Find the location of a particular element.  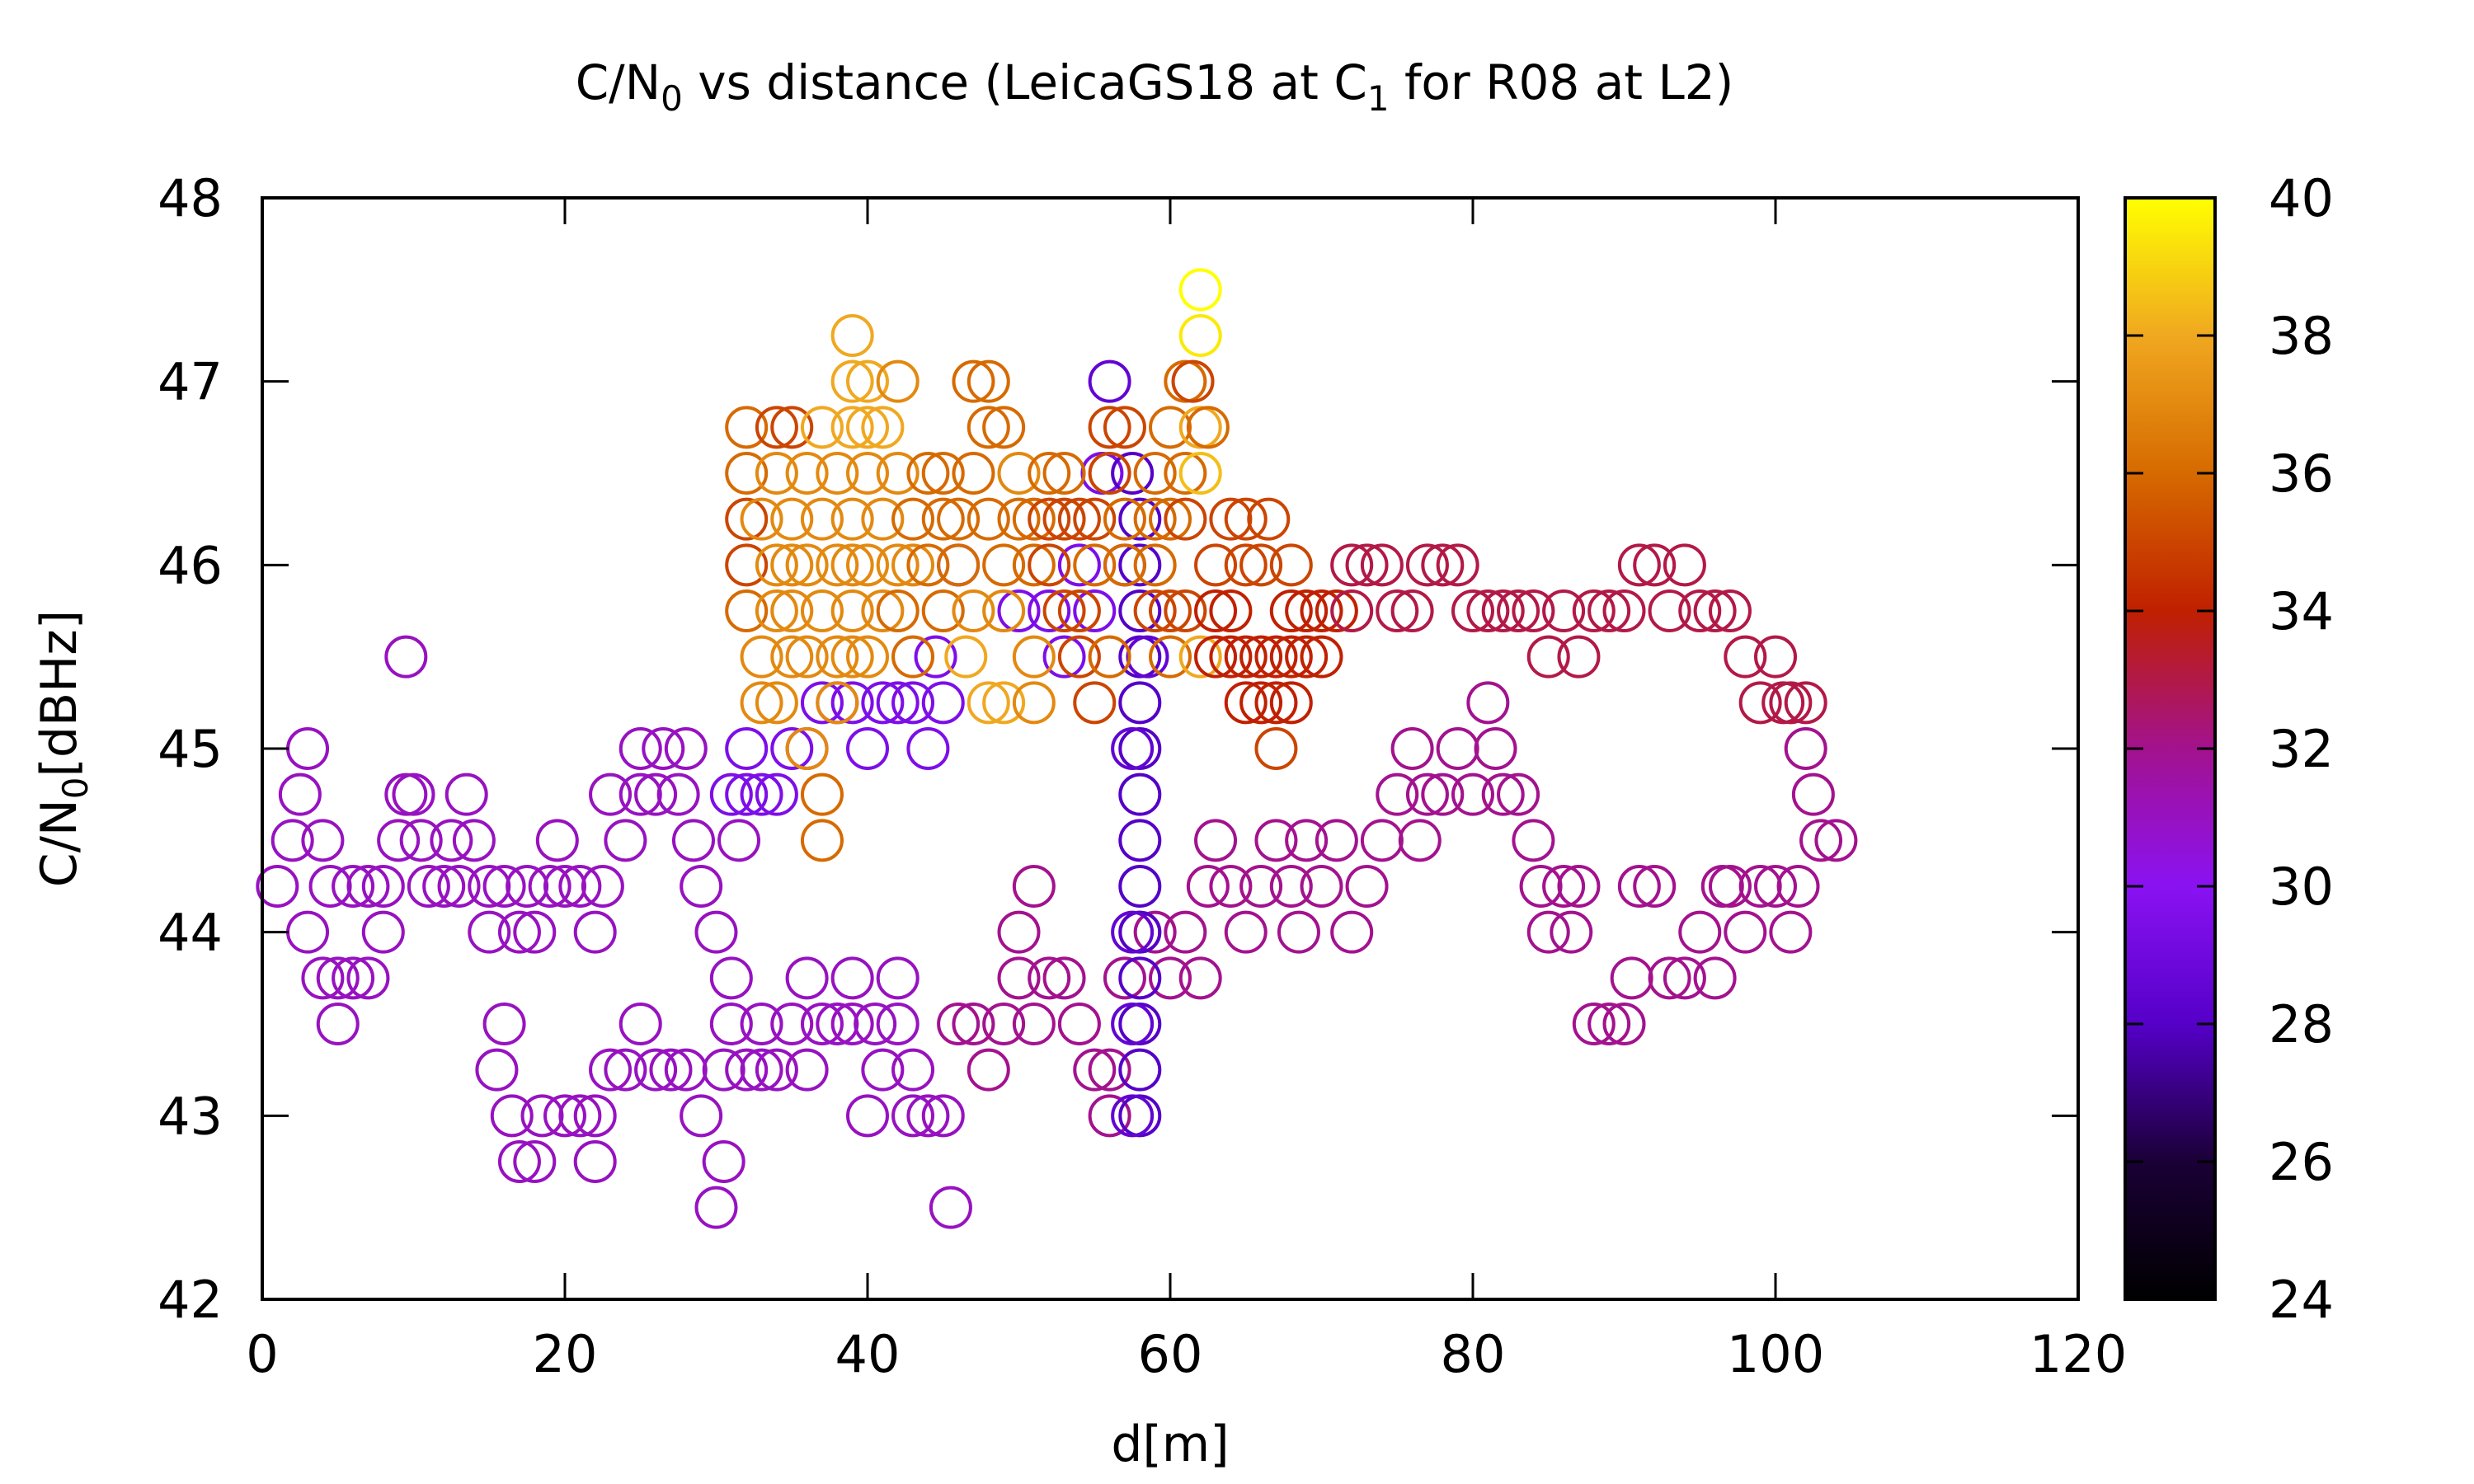

colorbar-tick-label: 32 is located at coordinates (2301, 749).